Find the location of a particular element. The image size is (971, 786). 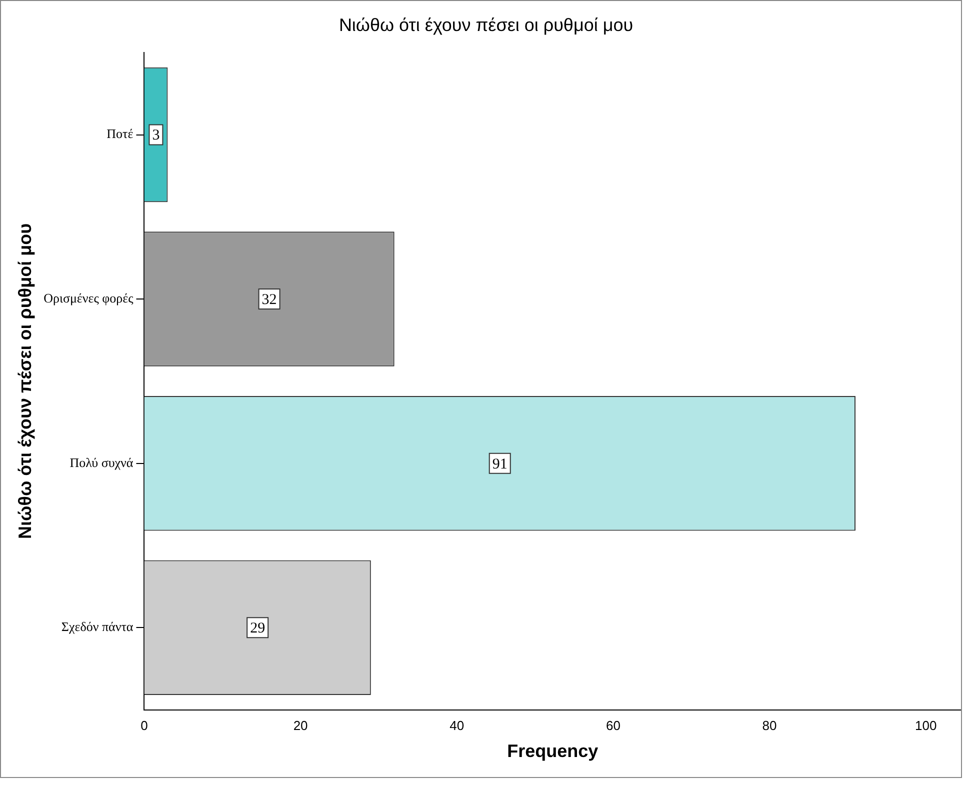

x-tick-label: 100 is located at coordinates (925, 726).